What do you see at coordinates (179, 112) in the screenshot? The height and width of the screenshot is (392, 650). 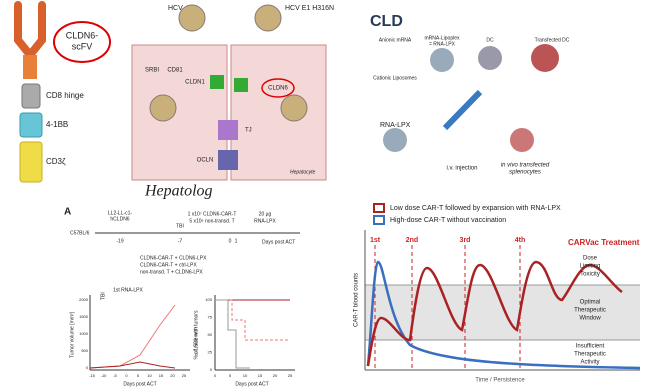 I see `cell-left` at bounding box center [179, 112].